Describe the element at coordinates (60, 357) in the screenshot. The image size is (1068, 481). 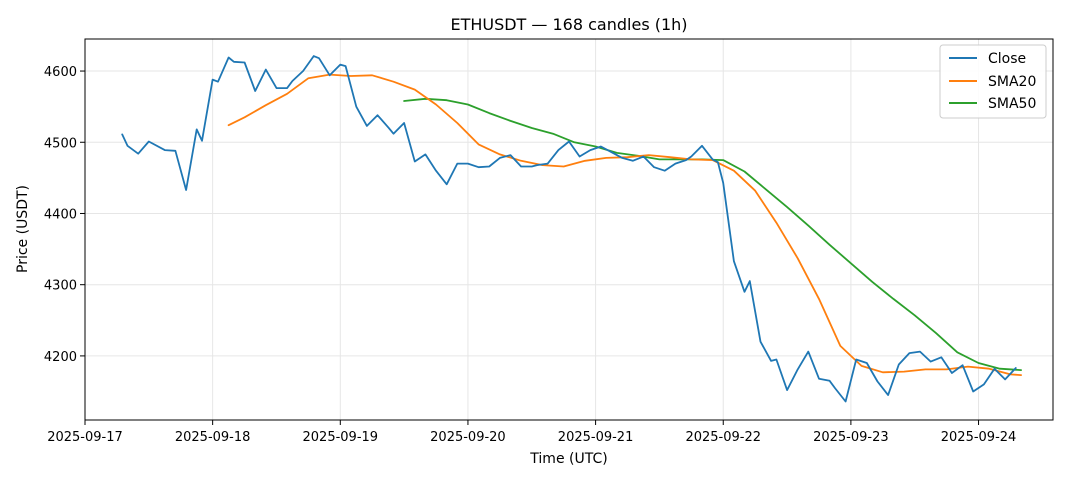
I see `y-tick-label: 4200` at that location.